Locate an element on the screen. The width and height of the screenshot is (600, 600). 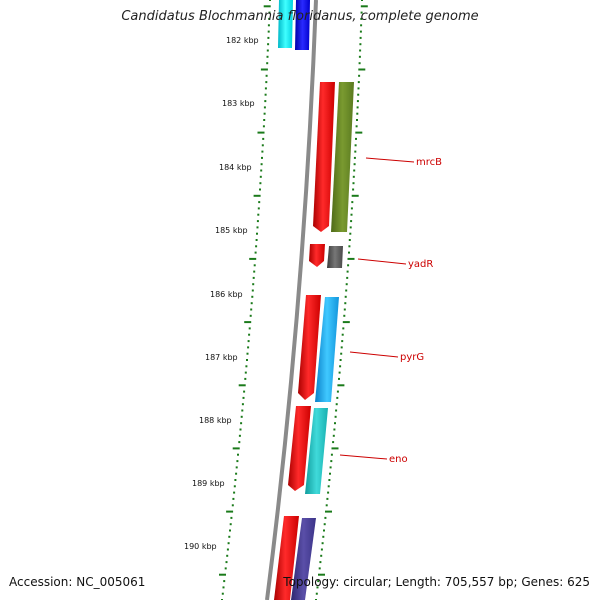
kbp-label-186: 186 kbp is located at coordinates (226, 294).